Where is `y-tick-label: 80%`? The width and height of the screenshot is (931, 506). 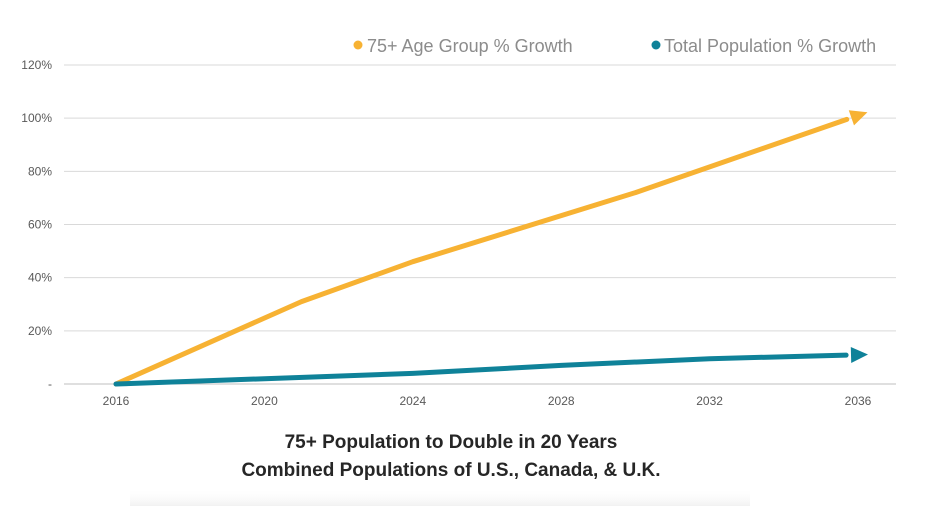
y-tick-label: 80% is located at coordinates (40, 171).